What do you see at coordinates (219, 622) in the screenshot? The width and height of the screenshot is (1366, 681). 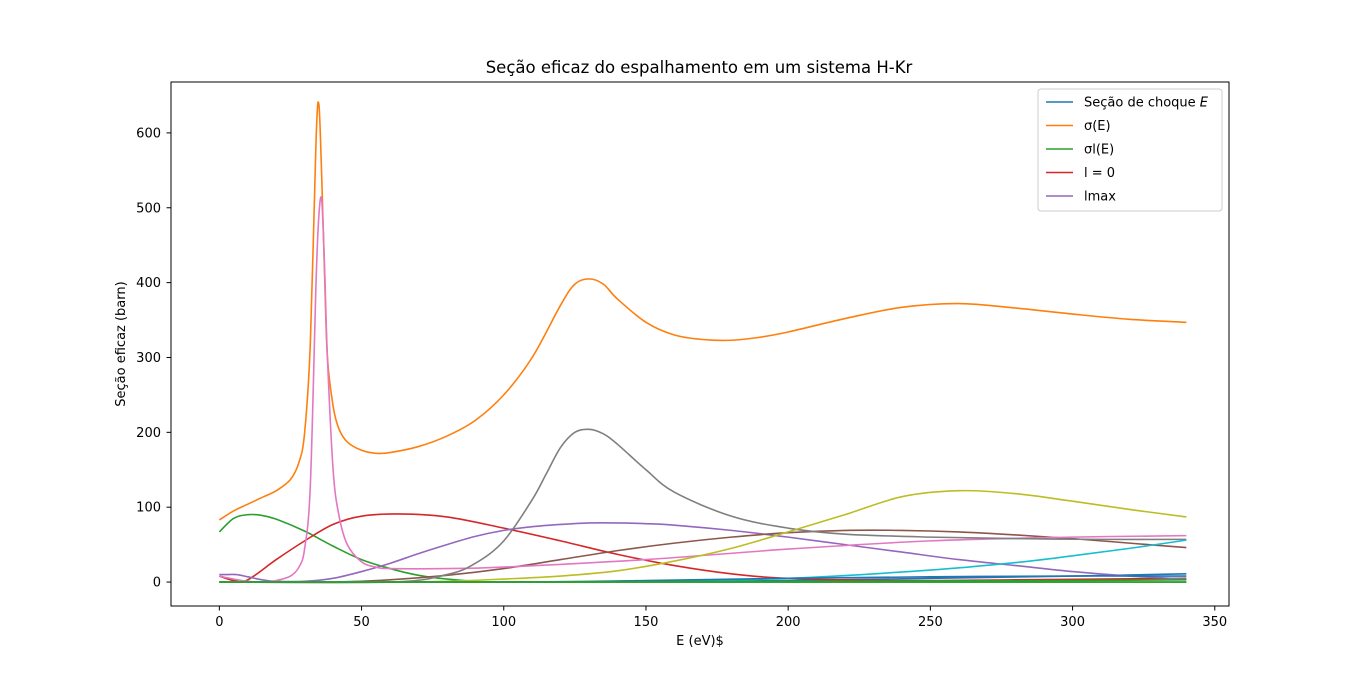 I see `x-tick-label: 0` at bounding box center [219, 622].